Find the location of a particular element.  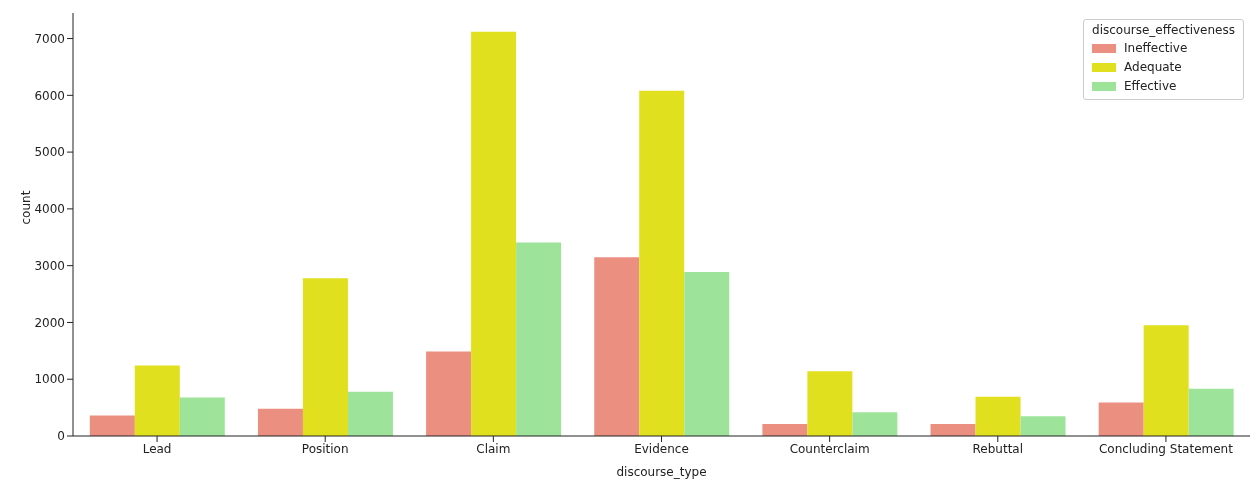

y-tick-label: 7000 is located at coordinates (49, 38).